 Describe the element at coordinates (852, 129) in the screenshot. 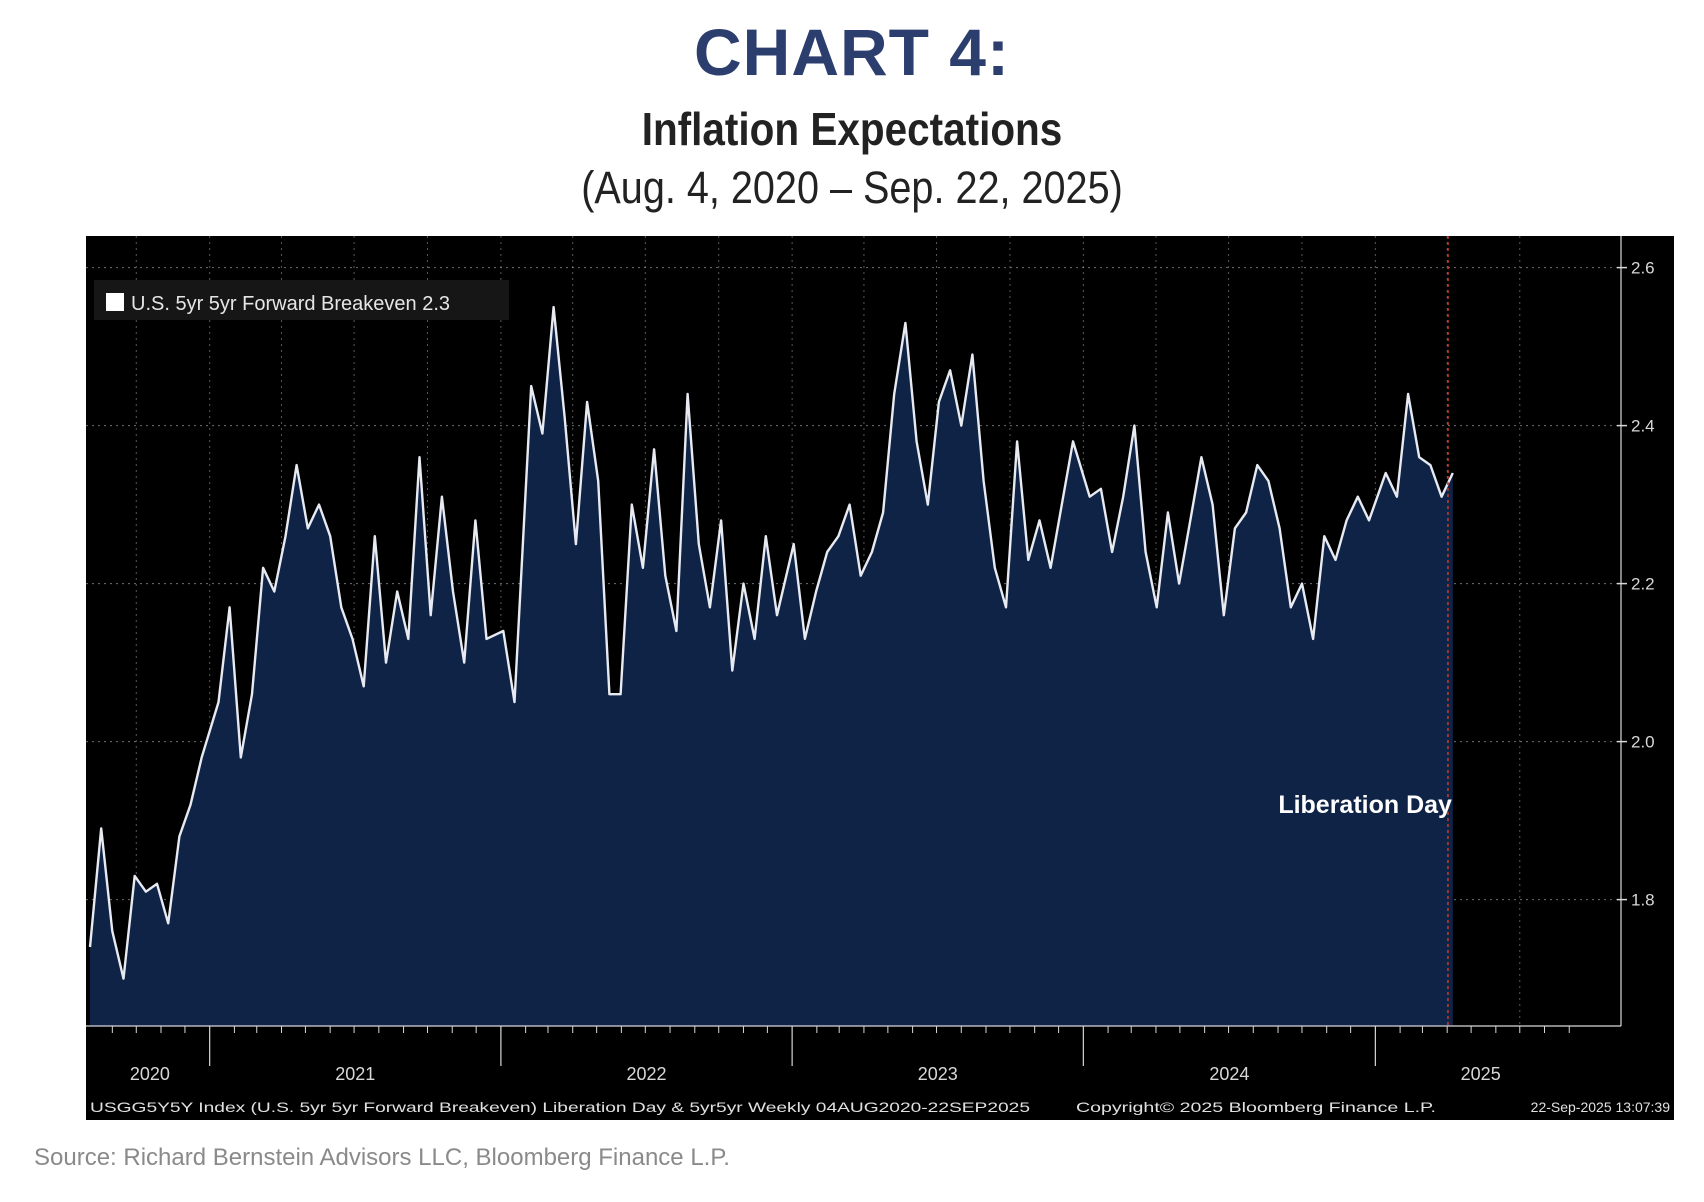

I see `chart-title: Inflation Expectations` at that location.